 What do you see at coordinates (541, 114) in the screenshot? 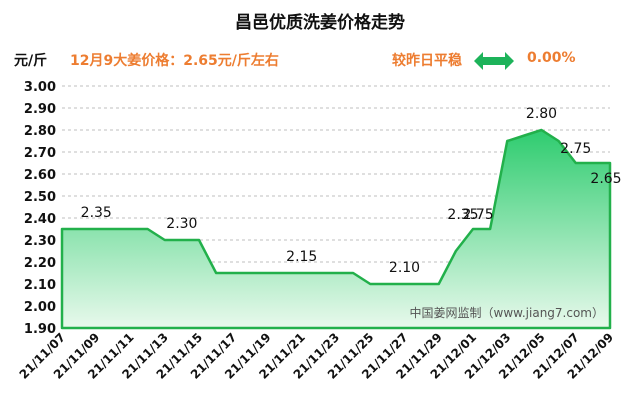
I see `data-label: 2.80` at bounding box center [541, 114].